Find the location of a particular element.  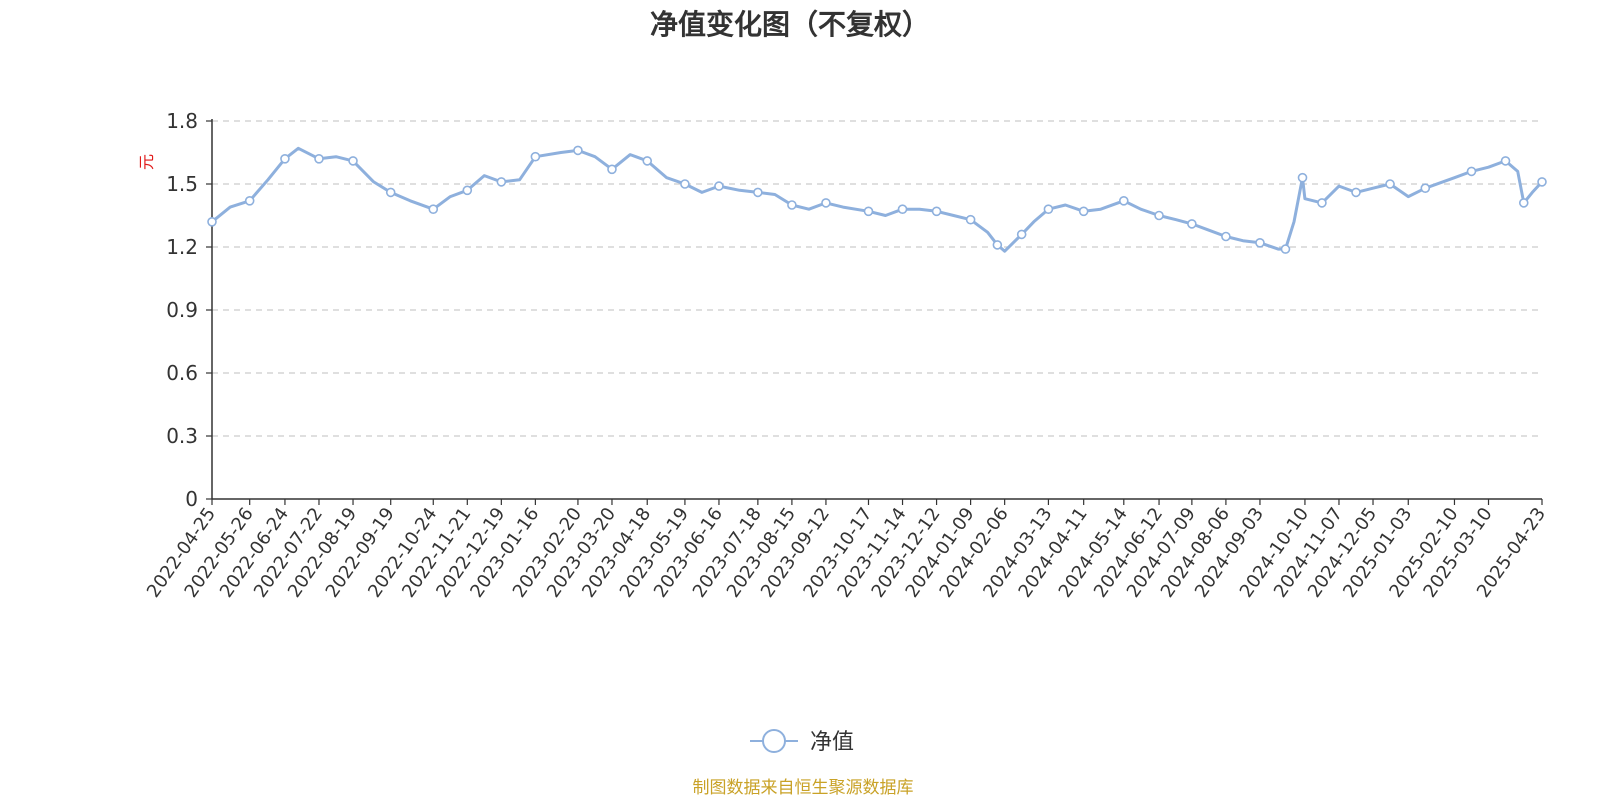

y-axis-unit-label: 元 is located at coordinates (146, 162).